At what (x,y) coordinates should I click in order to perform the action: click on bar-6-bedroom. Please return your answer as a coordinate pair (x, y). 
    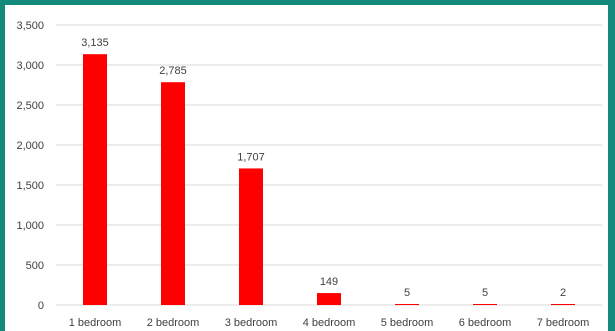
    Looking at the image, I should click on (485, 304).